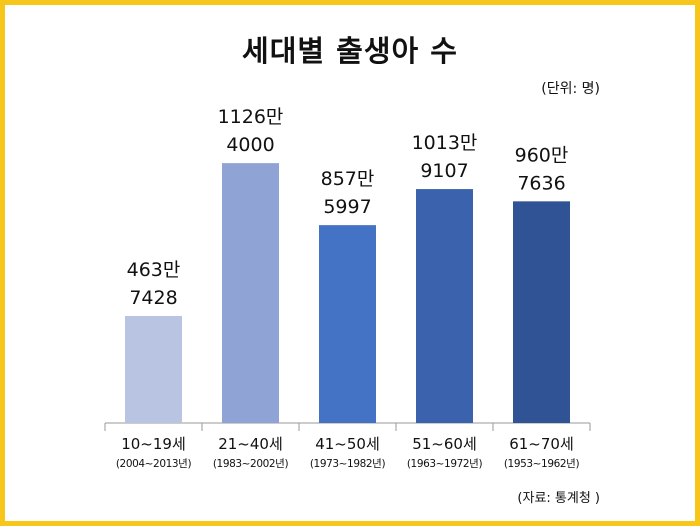  I want to click on x-tick-label: 10~19세, so click(153, 444).